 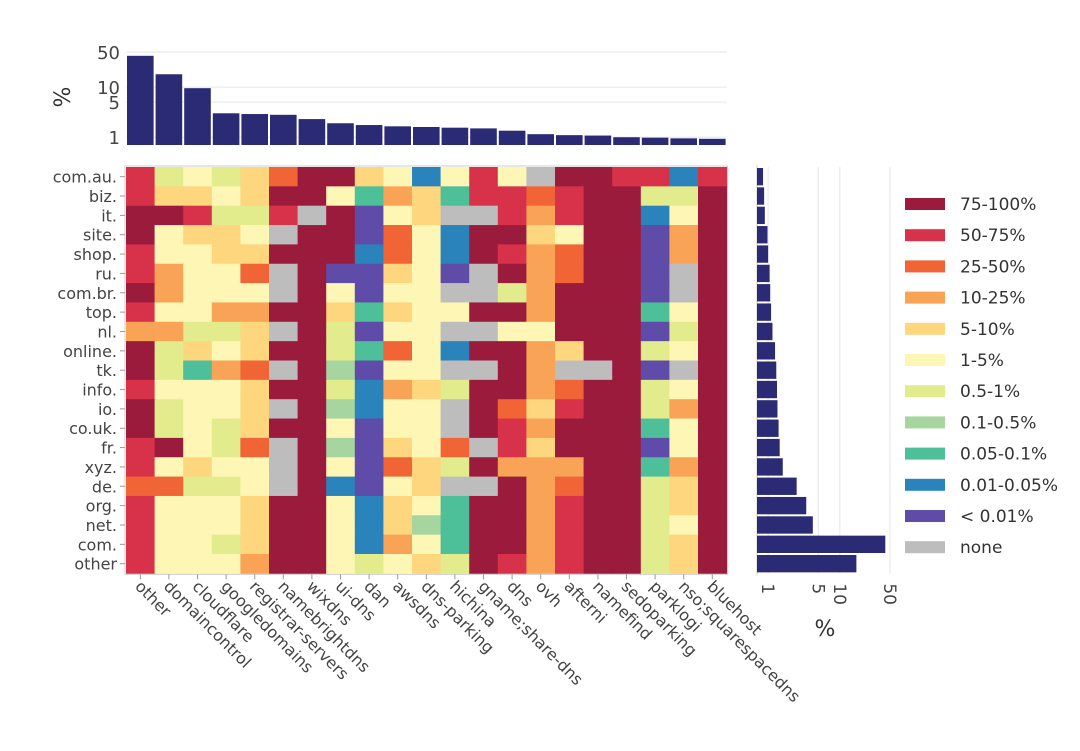 What do you see at coordinates (103, 196) in the screenshot?
I see `row-label: biz.` at bounding box center [103, 196].